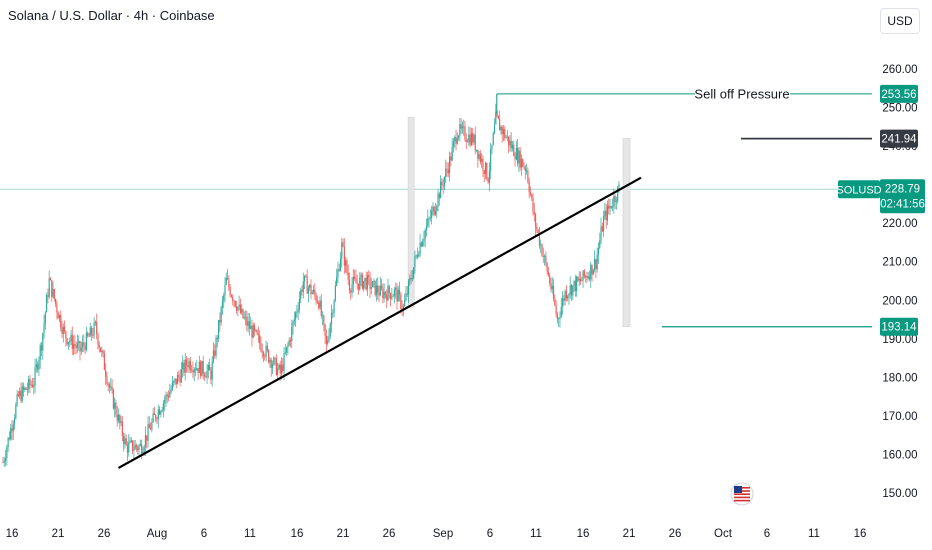  Describe the element at coordinates (899, 263) in the screenshot. I see `y-tick-label: 210.00` at that location.